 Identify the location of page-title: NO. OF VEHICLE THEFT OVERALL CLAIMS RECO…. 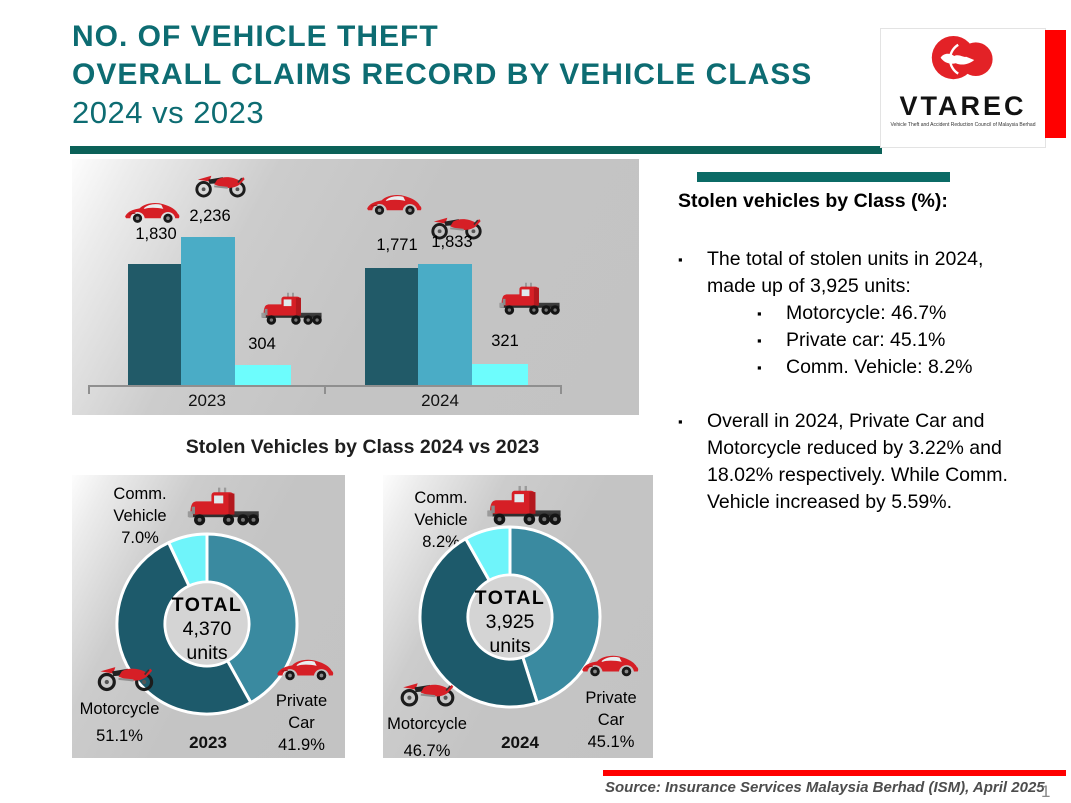
(442, 75).